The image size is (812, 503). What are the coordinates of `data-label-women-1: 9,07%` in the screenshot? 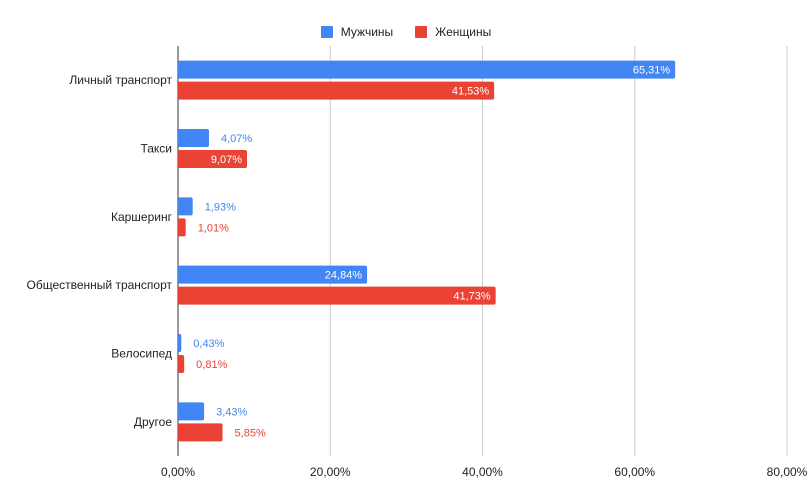 It's located at (226, 160).